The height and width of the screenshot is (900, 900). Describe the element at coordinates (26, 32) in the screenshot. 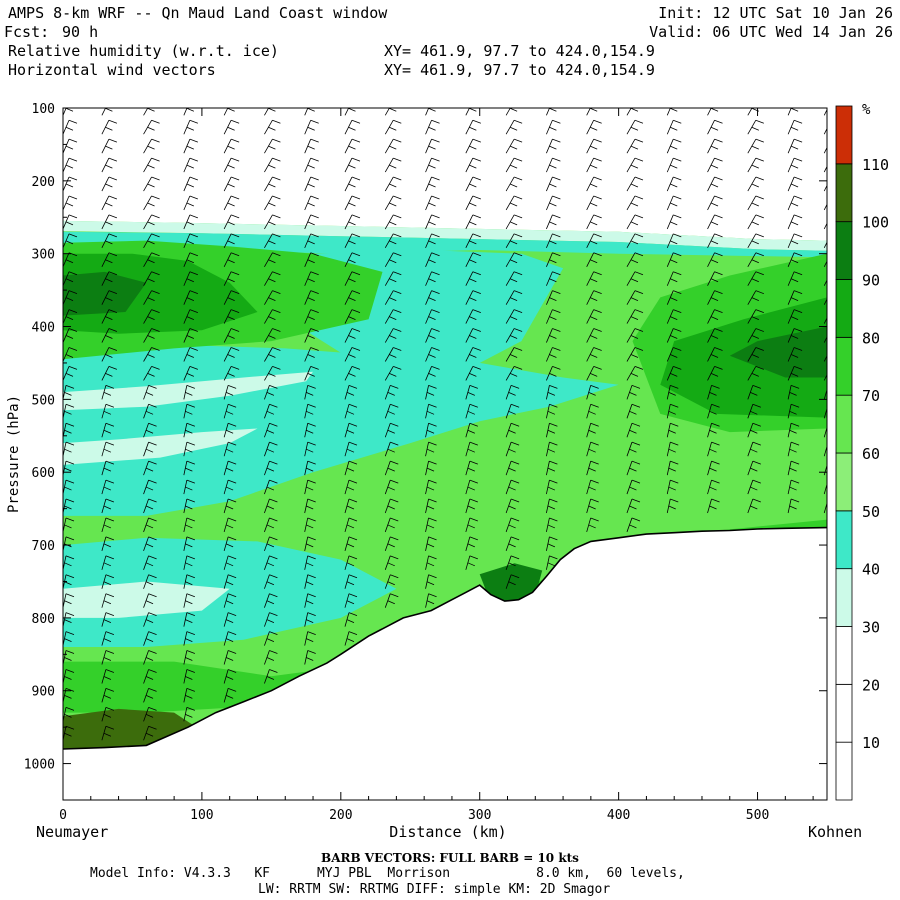

I see `forecast-label: Fcst:` at that location.